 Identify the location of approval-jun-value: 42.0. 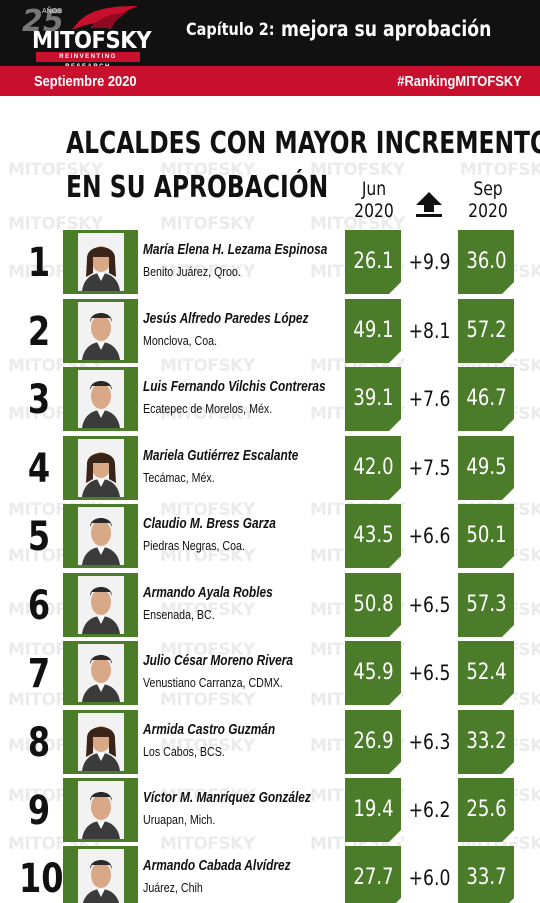
(373, 467).